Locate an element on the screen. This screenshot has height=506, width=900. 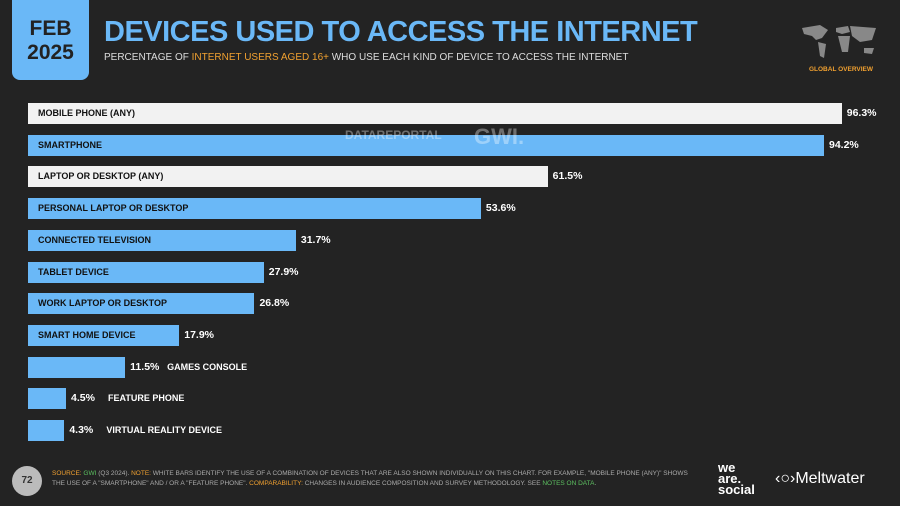
category-label: FEATURE PHONE is located at coordinates (146, 398).